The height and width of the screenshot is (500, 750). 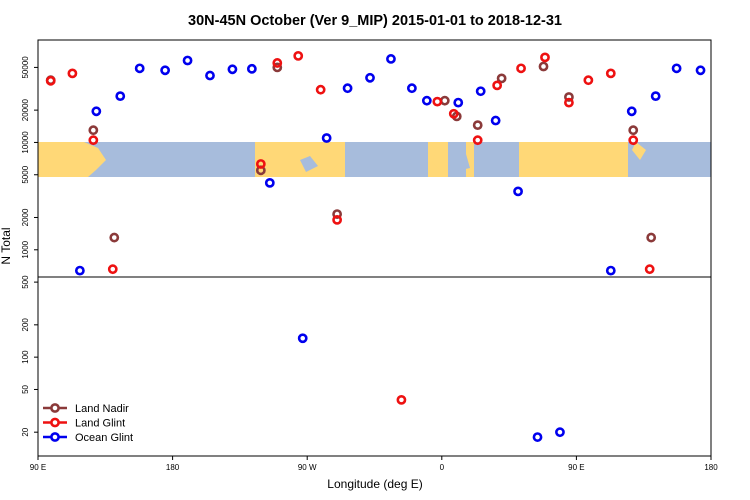 What do you see at coordinates (61, 159) in the screenshot?
I see `land-asia-west` at bounding box center [61, 159].